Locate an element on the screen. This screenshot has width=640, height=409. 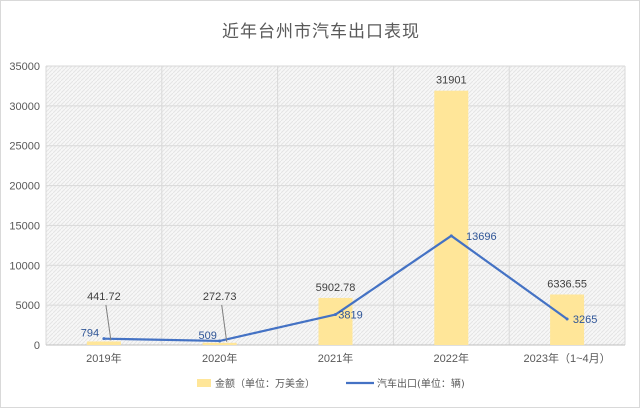
line-data-label: 3819 is located at coordinates (350, 316).